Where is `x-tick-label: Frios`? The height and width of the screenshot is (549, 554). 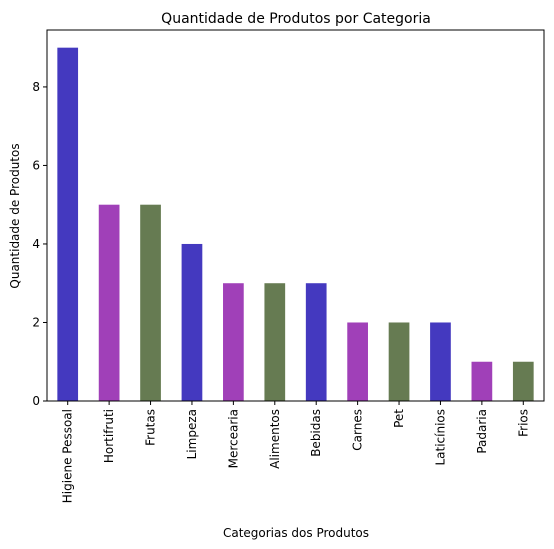
x-tick-label: Frios is located at coordinates (523, 423).